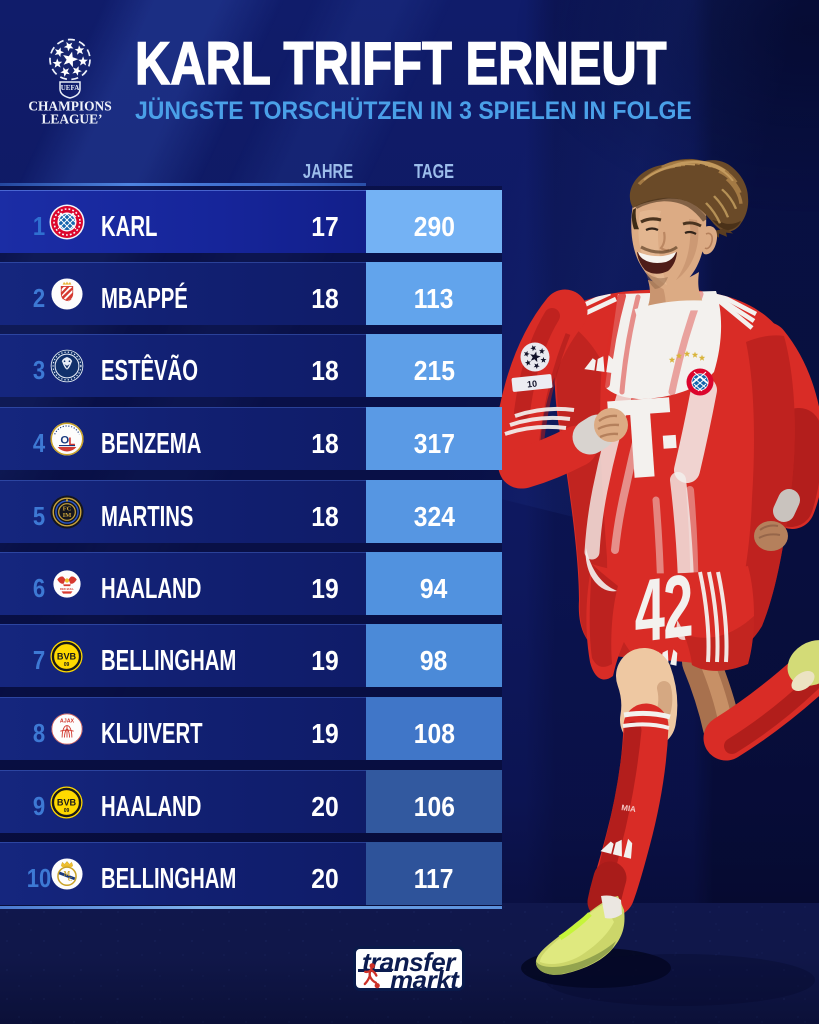 This screenshot has width=819, height=1024. What do you see at coordinates (66, 874) in the screenshot?
I see `svg-text: M` at bounding box center [66, 874].